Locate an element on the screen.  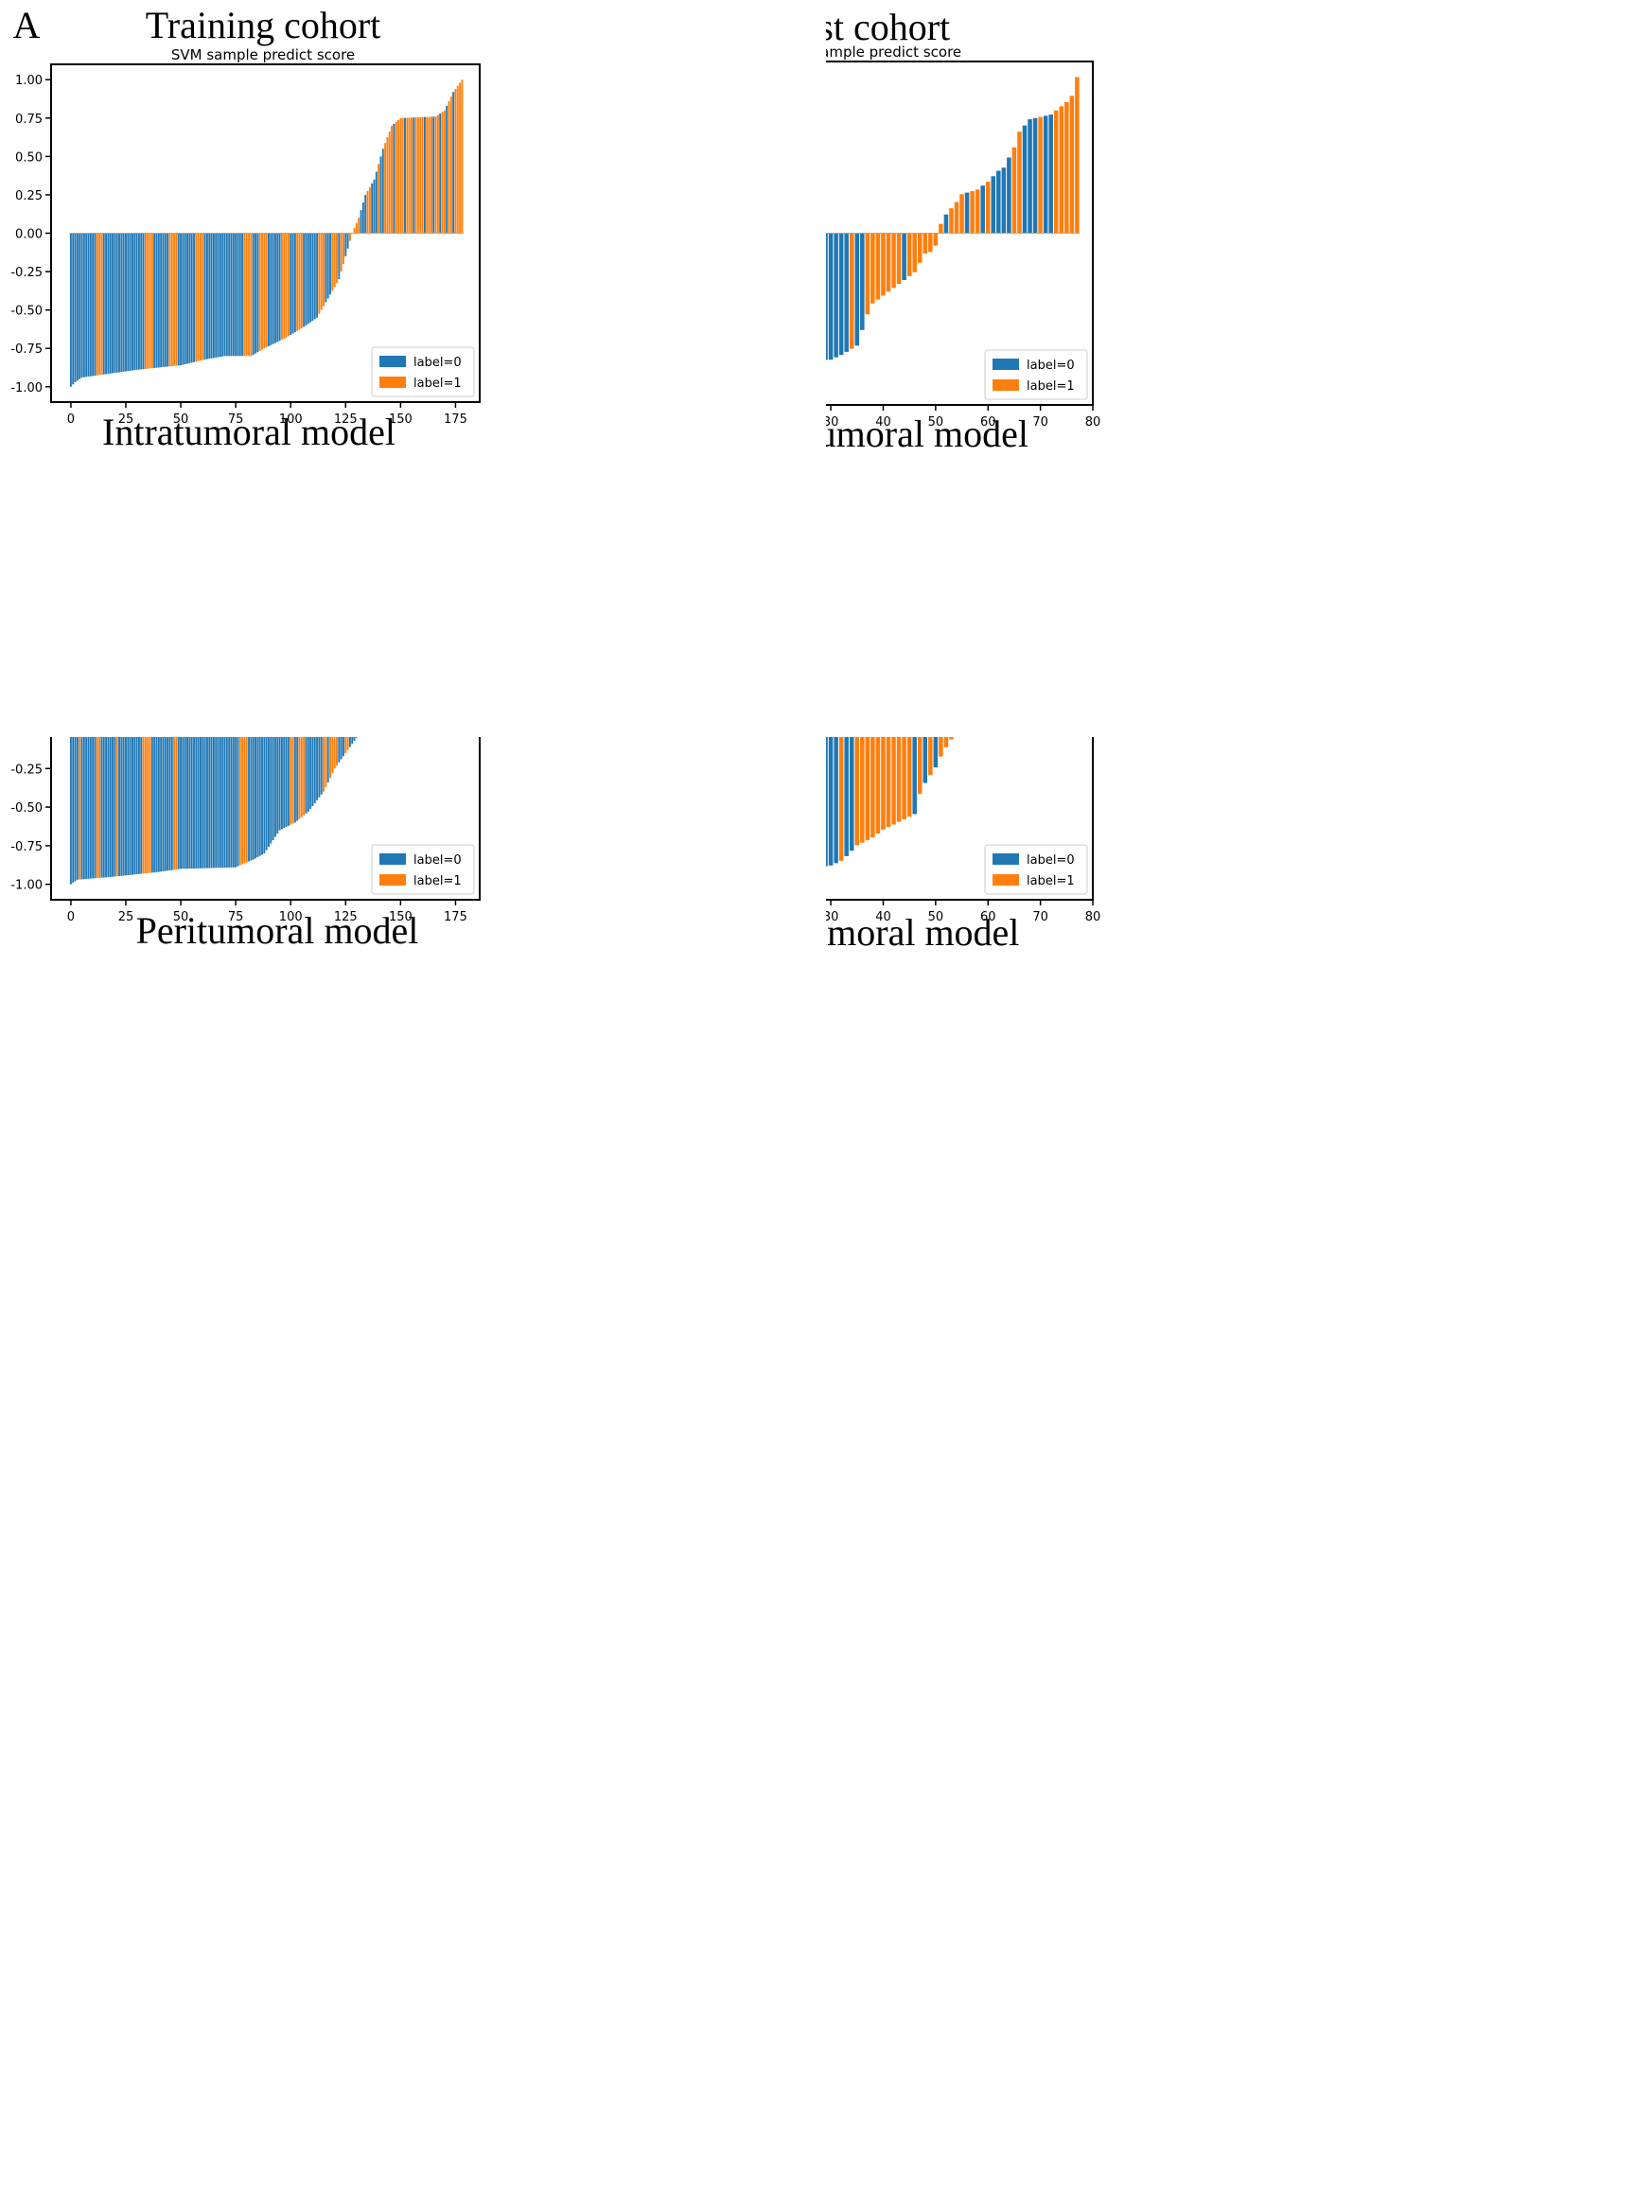
model-label: Intratumoral model is located at coordinates (927, 434).